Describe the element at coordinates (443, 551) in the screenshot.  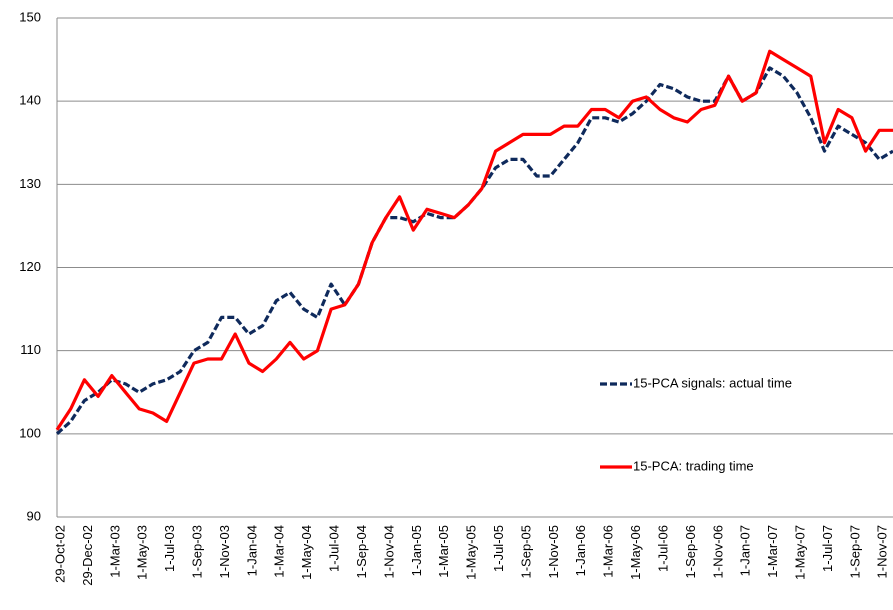
I see `x-tick-label: 1-Mar-05` at that location.